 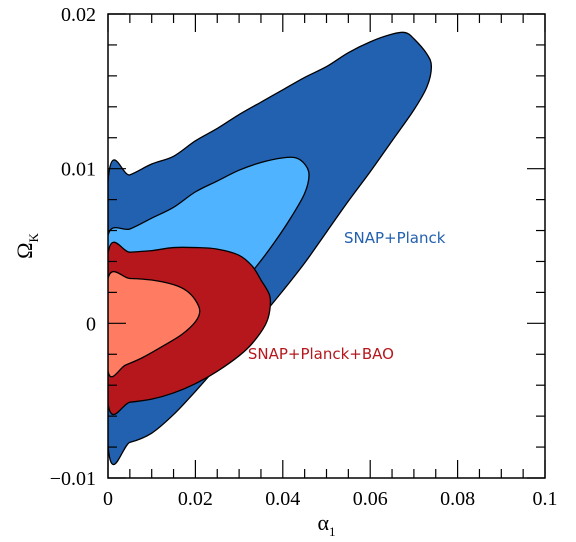 I want to click on y-tick-label: 0.01, so click(x=78, y=170).